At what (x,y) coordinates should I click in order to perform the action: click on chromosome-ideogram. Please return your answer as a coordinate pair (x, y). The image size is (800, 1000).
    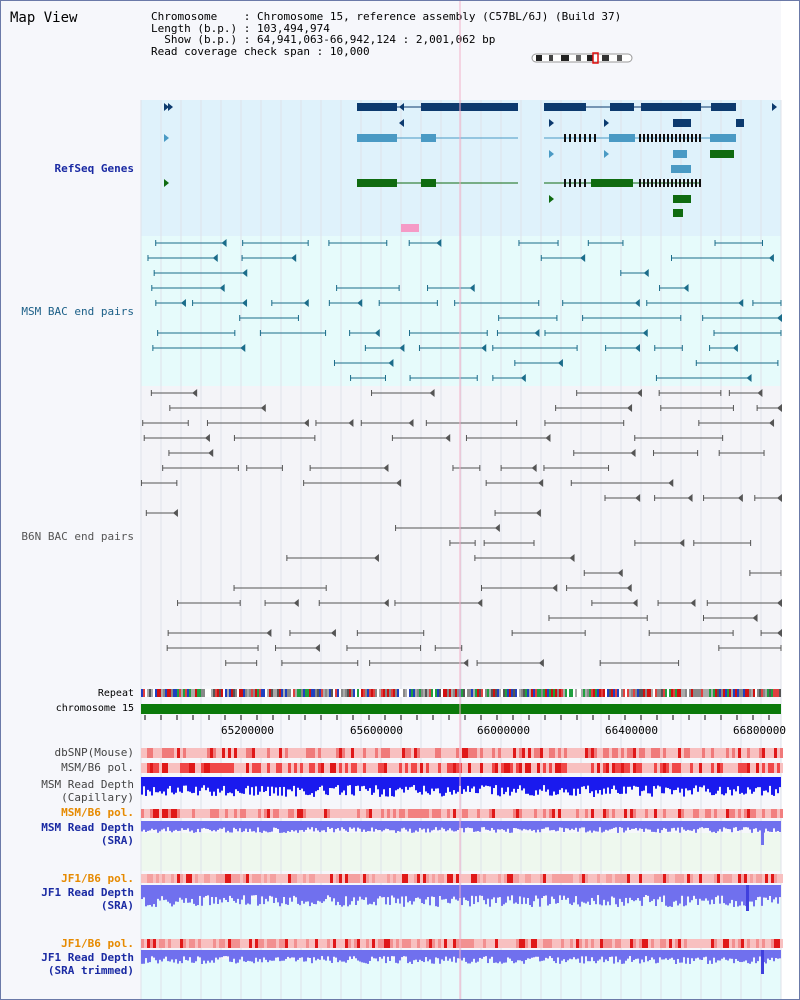
    Looking at the image, I should click on (582, 58).